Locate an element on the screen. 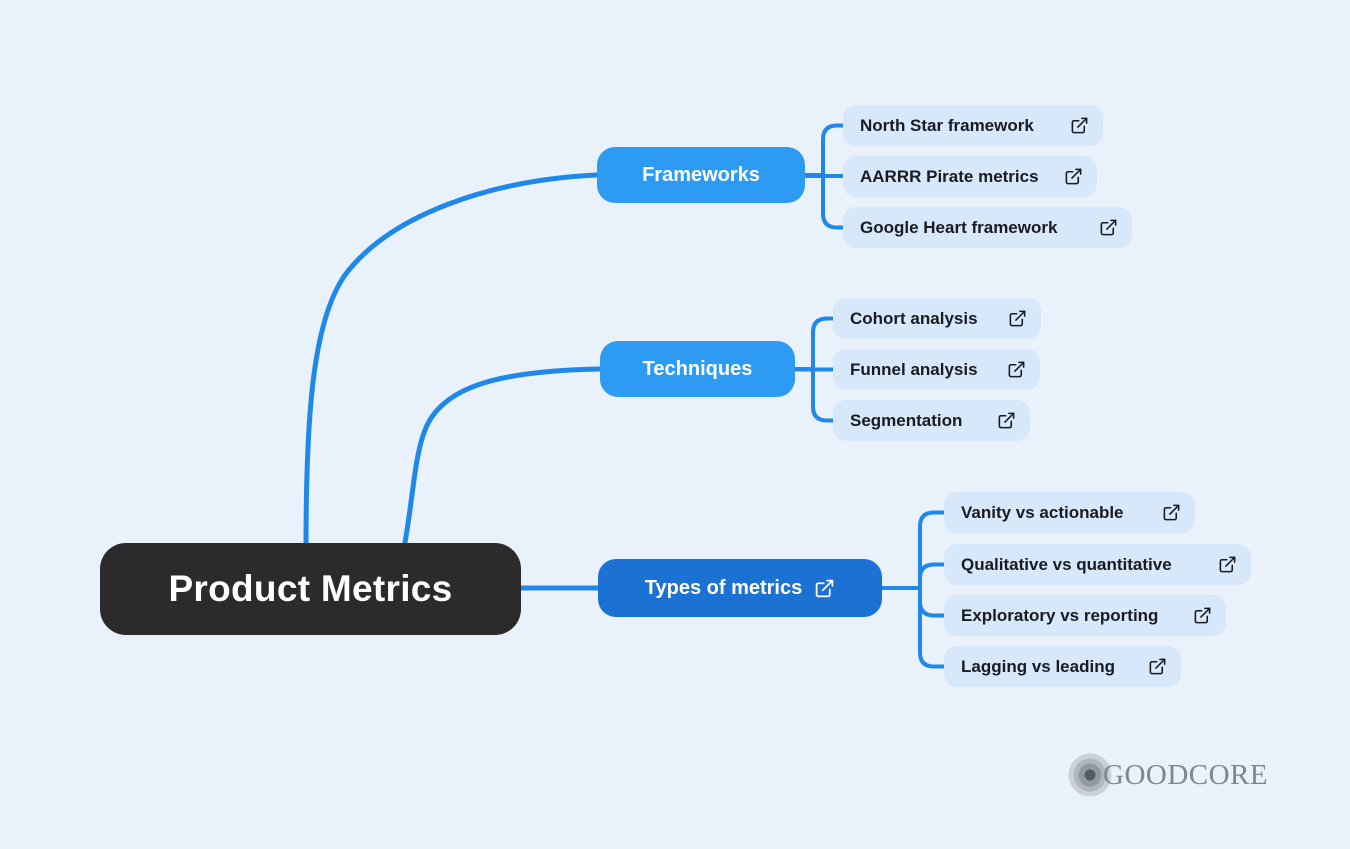 The height and width of the screenshot is (849, 1350). connector-techniques-leaf3 is located at coordinates (823, 395).